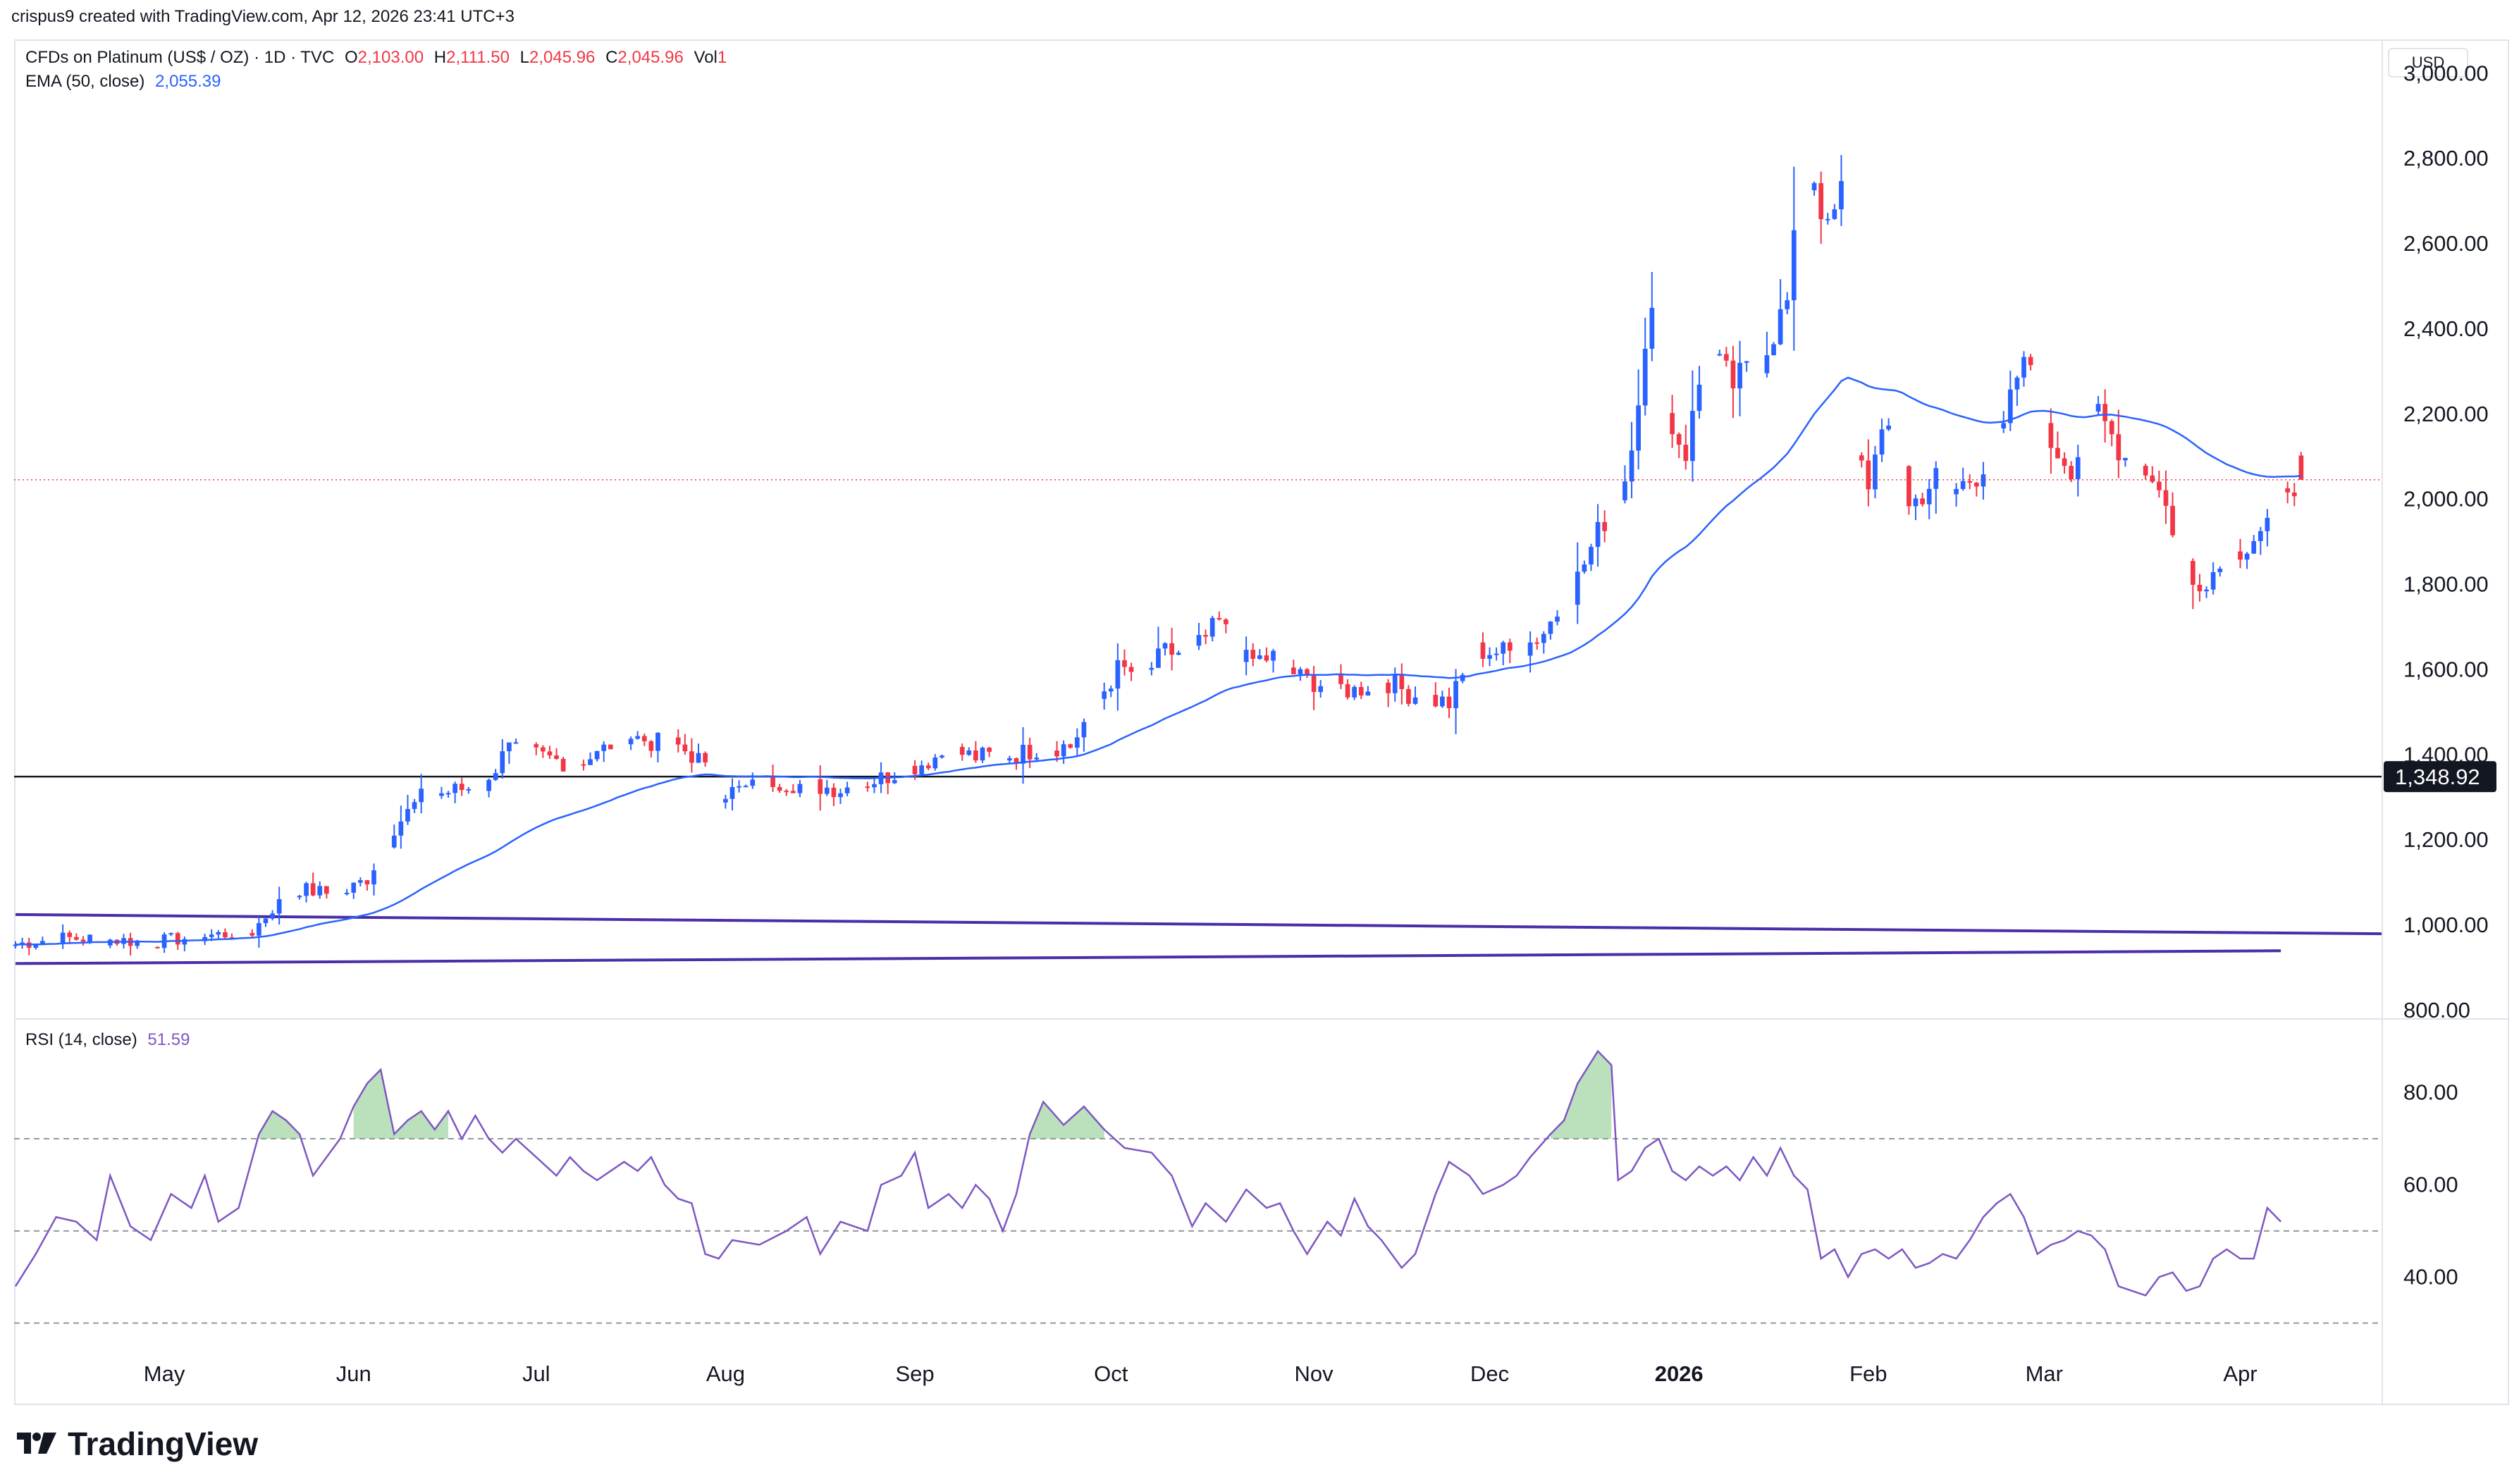 This screenshot has height=1484, width=2519. Describe the element at coordinates (440, 57) in the screenshot. I see `high-label: H` at that location.